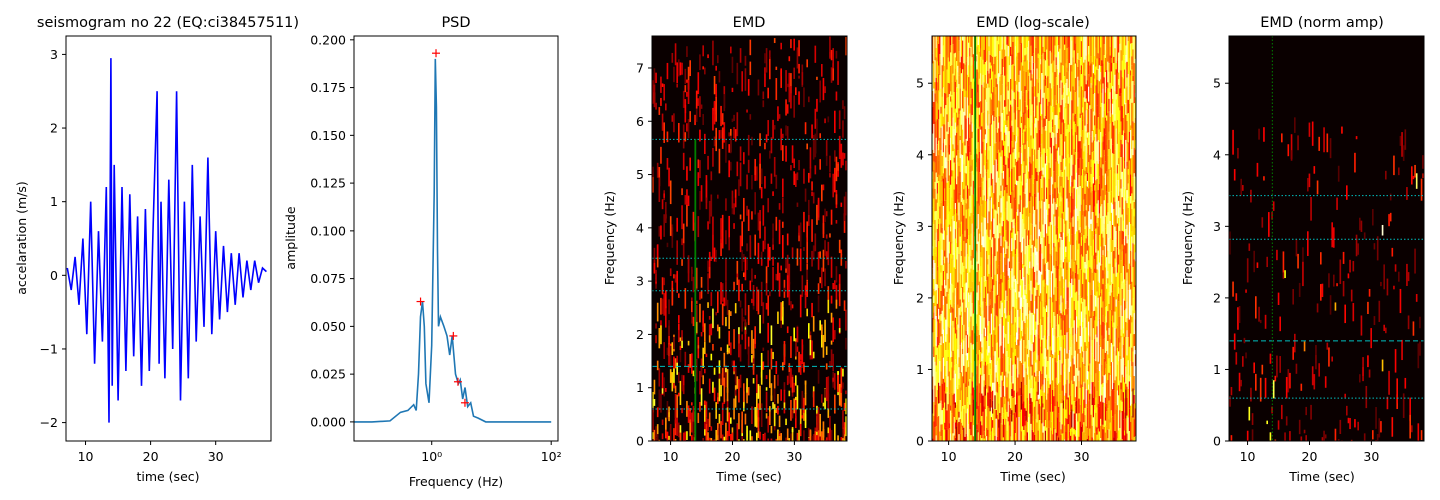  I want to click on y-tick-label: 0.200, so click(328, 39).